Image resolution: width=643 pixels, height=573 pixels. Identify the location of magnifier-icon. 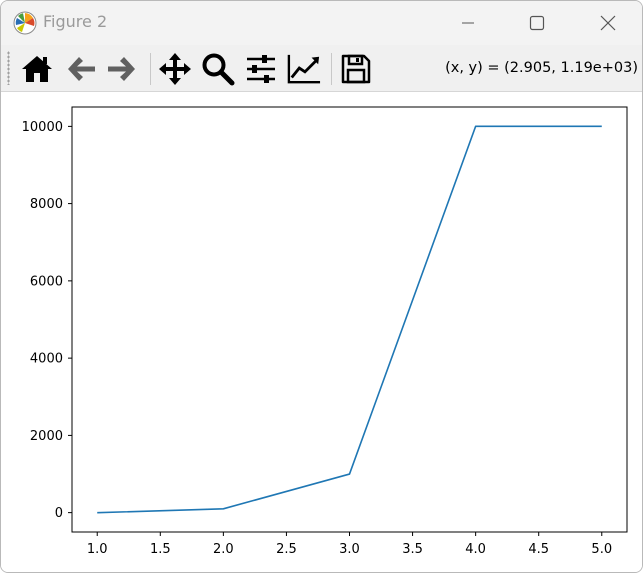
(218, 69).